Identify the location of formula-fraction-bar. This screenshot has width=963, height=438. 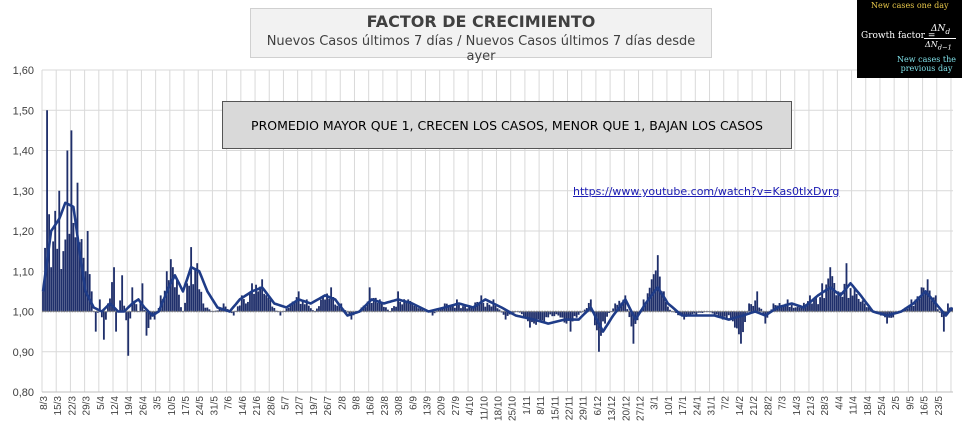
(940, 38).